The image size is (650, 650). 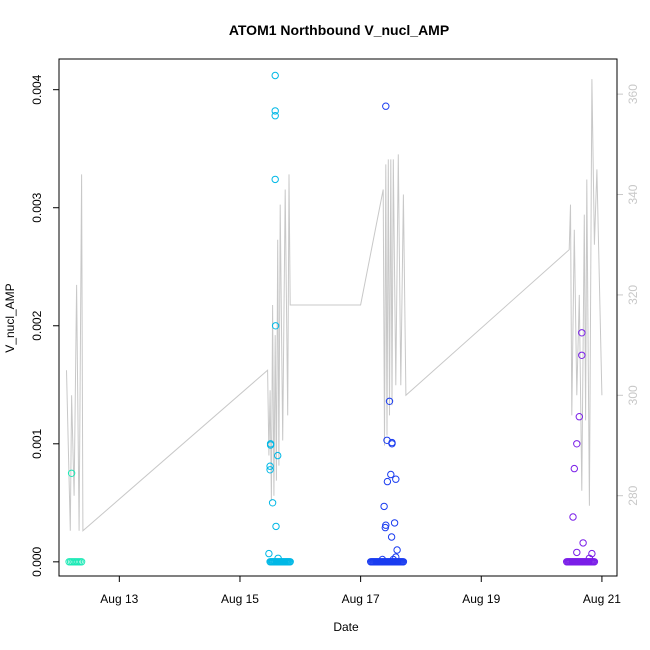 I want to click on x-tick-label: Aug 21, so click(x=602, y=599).